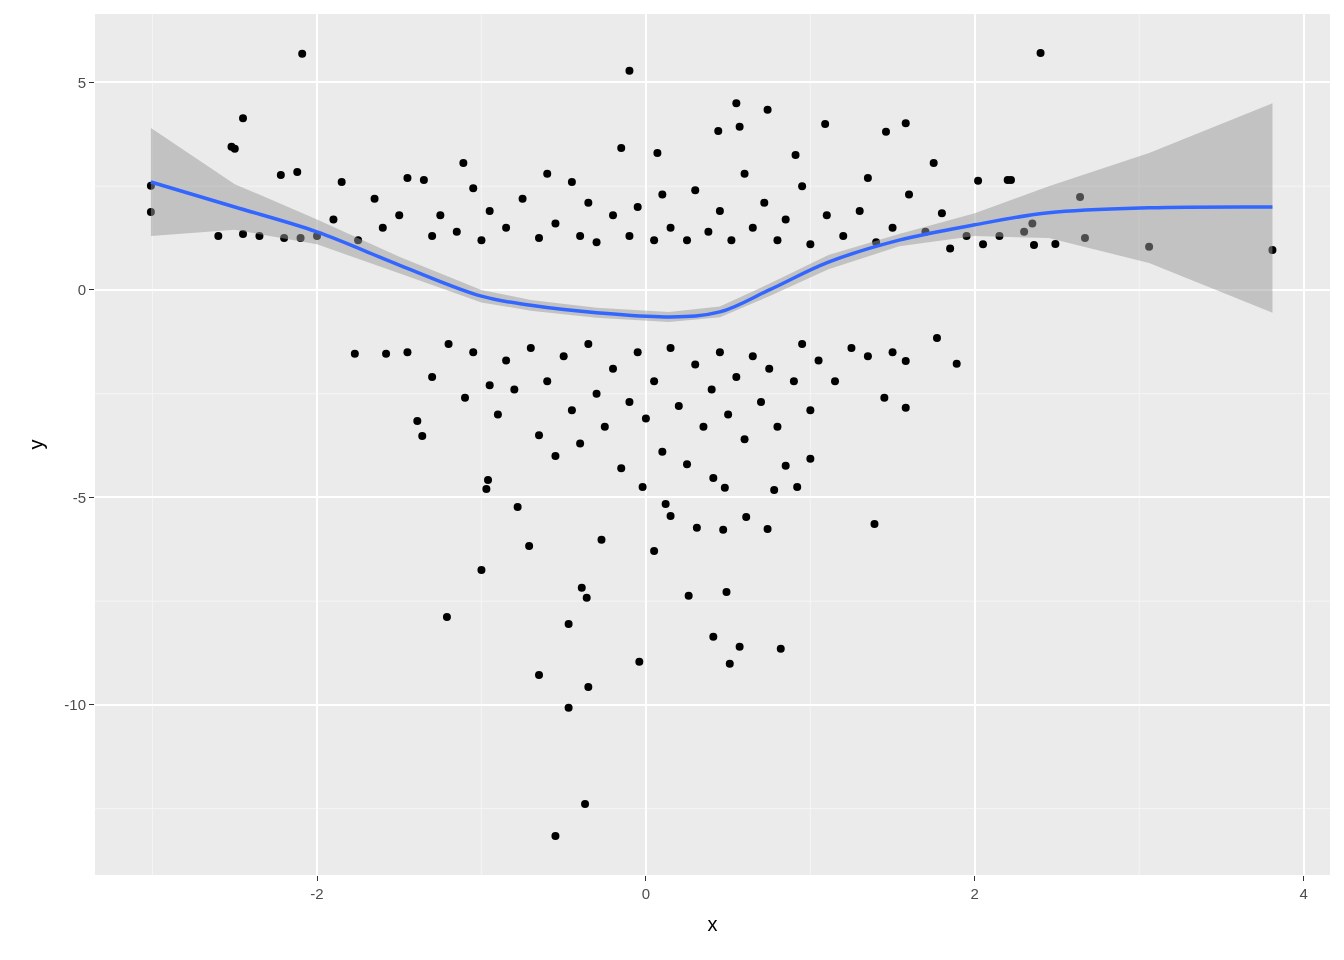  Describe the element at coordinates (1303, 893) in the screenshot. I see `x-tick-label: 4` at that location.